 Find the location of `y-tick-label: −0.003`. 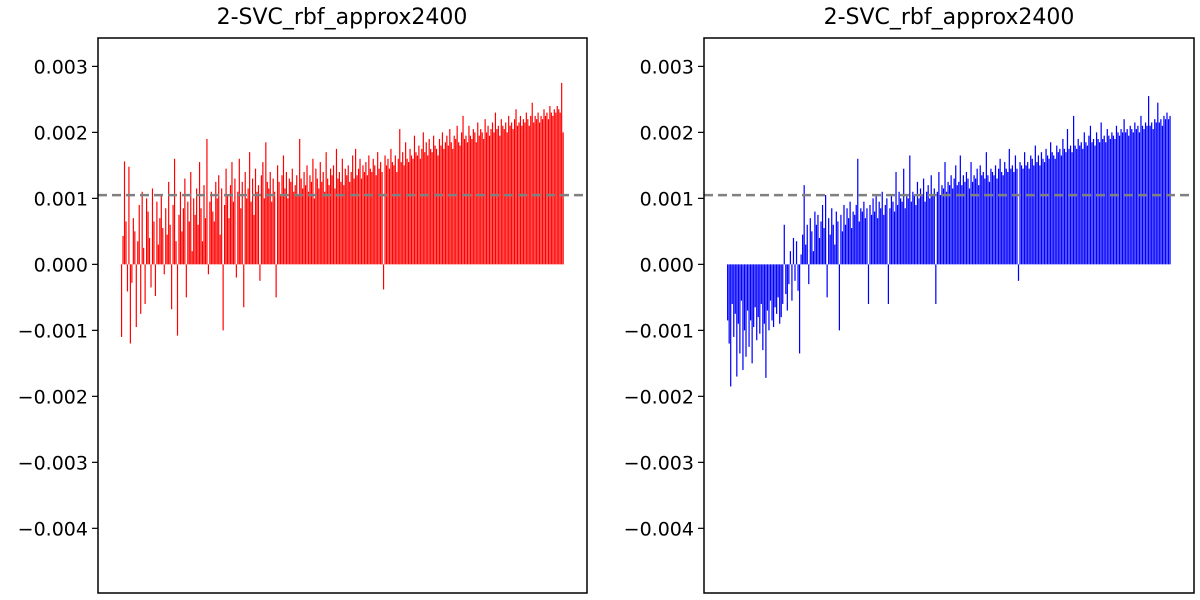

y-tick-label: −0.003 is located at coordinates (53, 463).